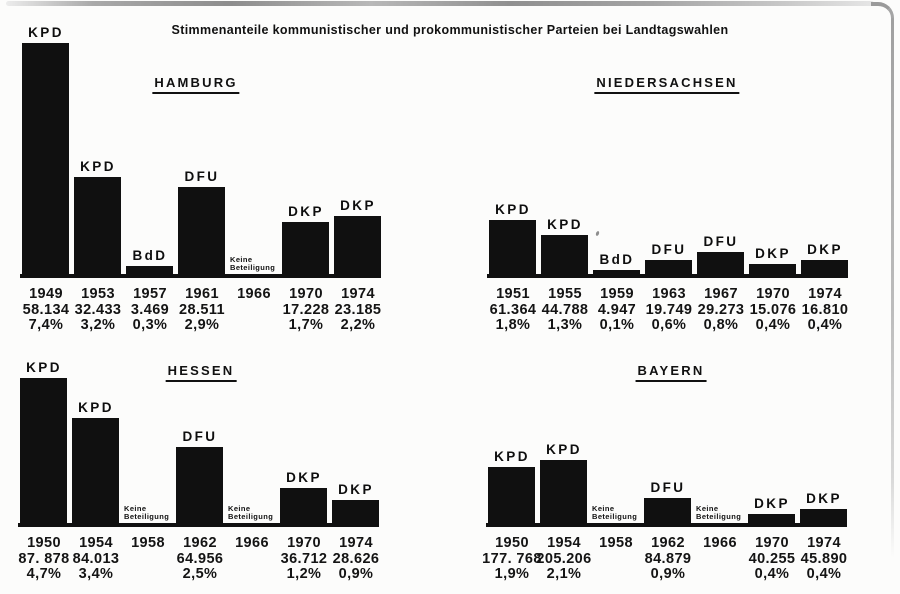 The height and width of the screenshot is (594, 900). What do you see at coordinates (200, 559) in the screenshot?
I see `votes-label-hessen-1962: 64.956` at bounding box center [200, 559].